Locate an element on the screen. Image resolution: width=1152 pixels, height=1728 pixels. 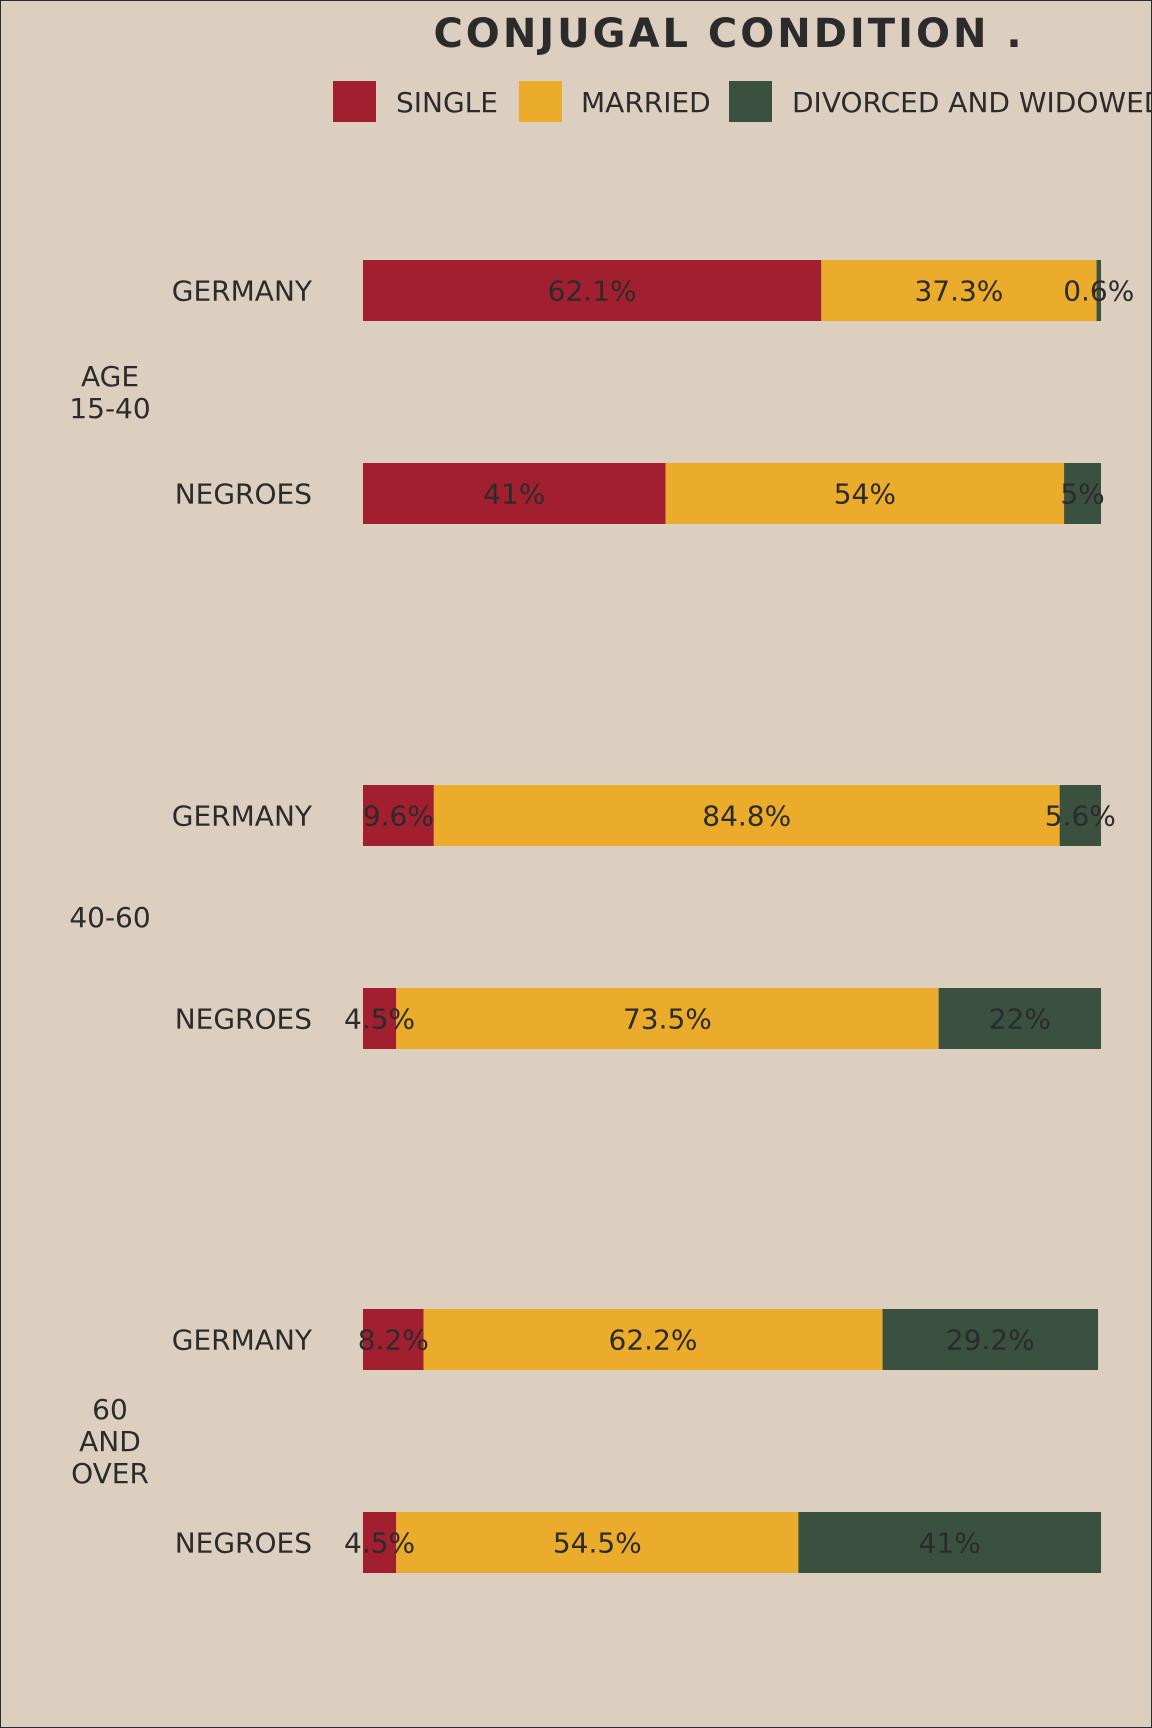
data-label-divorced-and-widowed: 41% is located at coordinates (950, 1543).